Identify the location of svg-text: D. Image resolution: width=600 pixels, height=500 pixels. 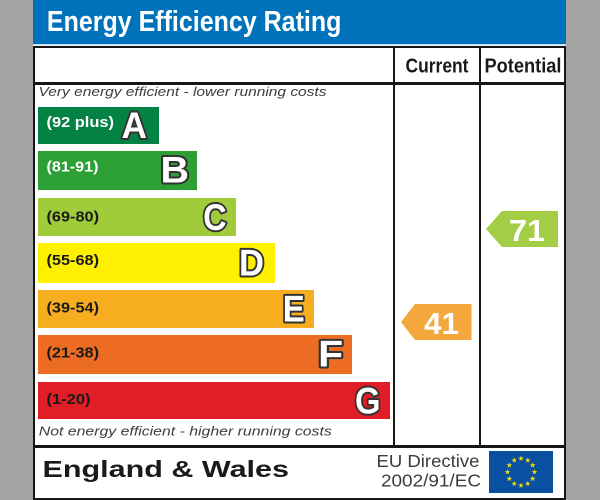
(251, 263).